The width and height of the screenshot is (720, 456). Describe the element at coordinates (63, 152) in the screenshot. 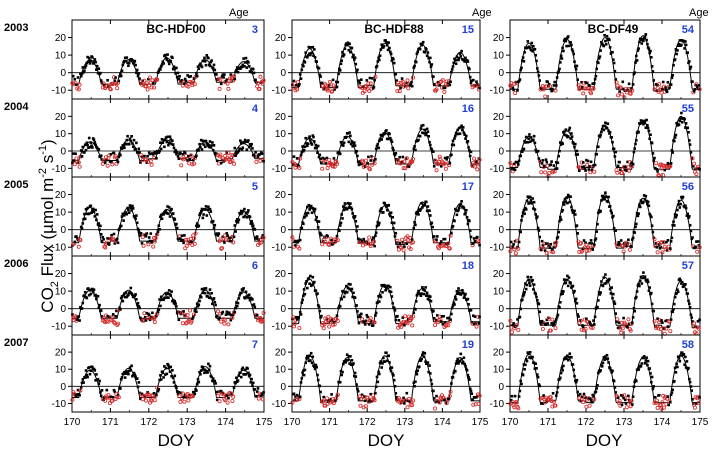

I see `y-tick-label: 0` at that location.